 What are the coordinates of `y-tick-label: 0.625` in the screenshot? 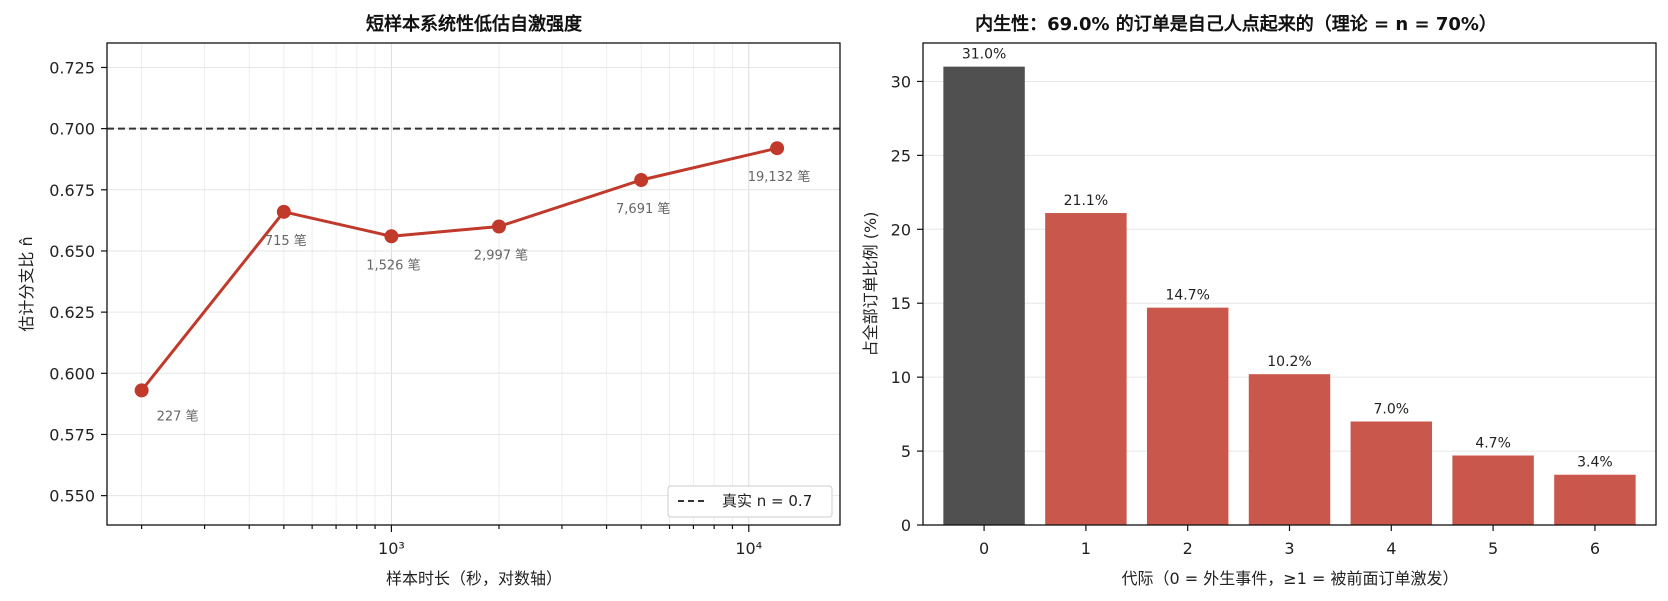 It's located at (72, 312).